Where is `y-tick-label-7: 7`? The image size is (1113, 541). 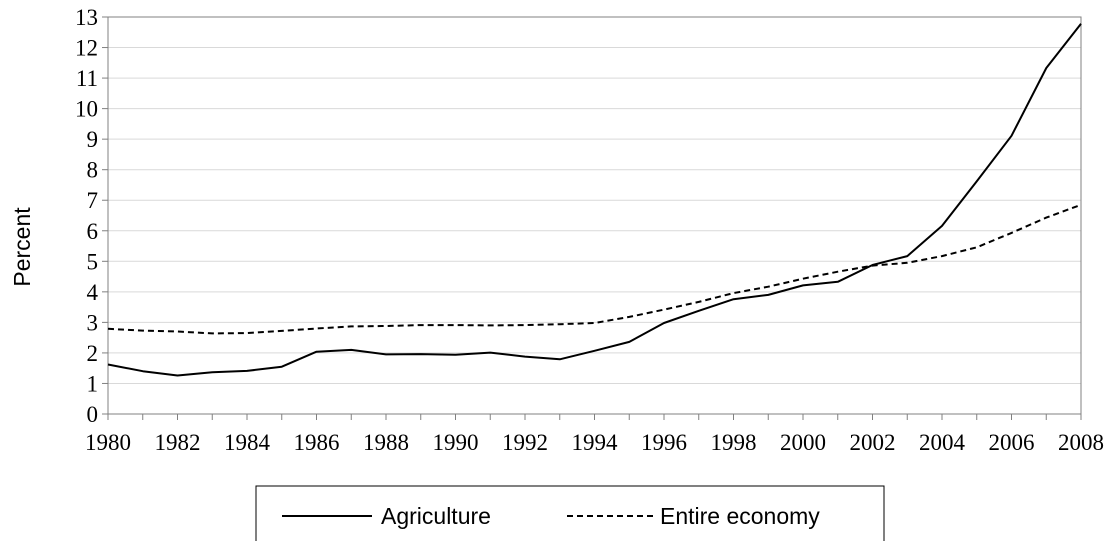
y-tick-label-7: 7 is located at coordinates (93, 200).